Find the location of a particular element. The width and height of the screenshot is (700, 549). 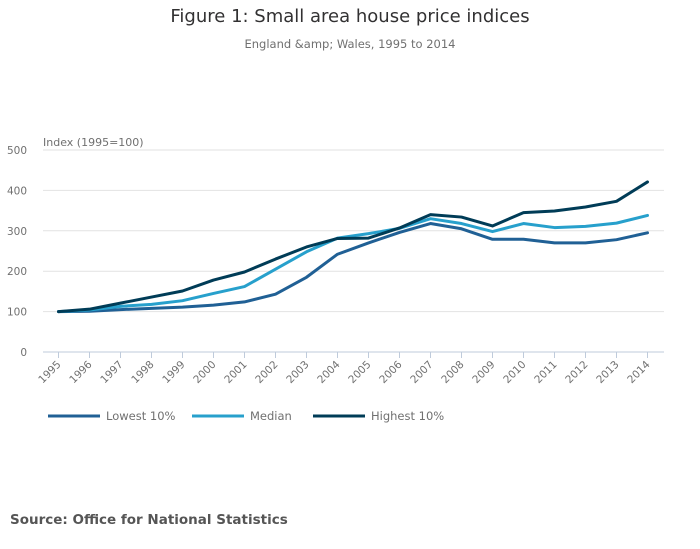

x-tick-label: 2013 is located at coordinates (607, 372).